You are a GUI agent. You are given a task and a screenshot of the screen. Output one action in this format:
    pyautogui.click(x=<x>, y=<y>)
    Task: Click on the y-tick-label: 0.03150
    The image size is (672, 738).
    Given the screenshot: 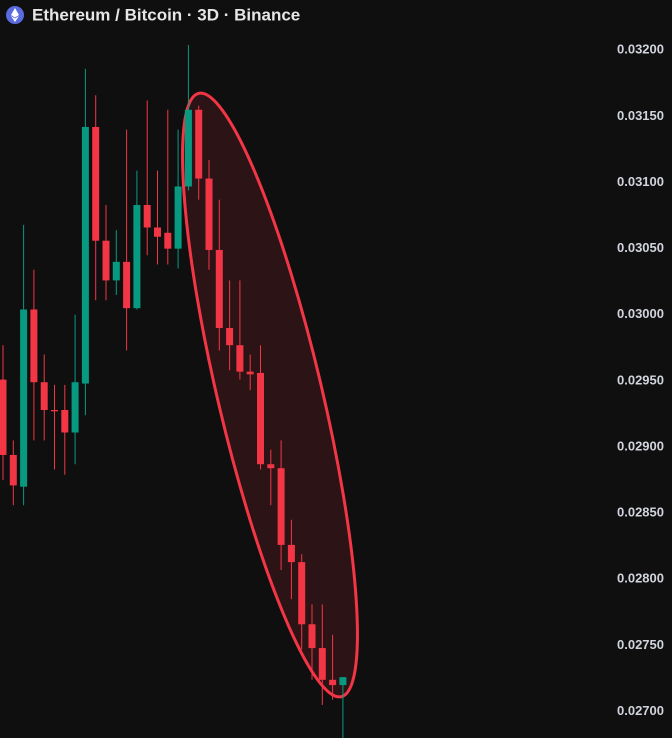 What is the action you would take?
    pyautogui.click(x=640, y=115)
    